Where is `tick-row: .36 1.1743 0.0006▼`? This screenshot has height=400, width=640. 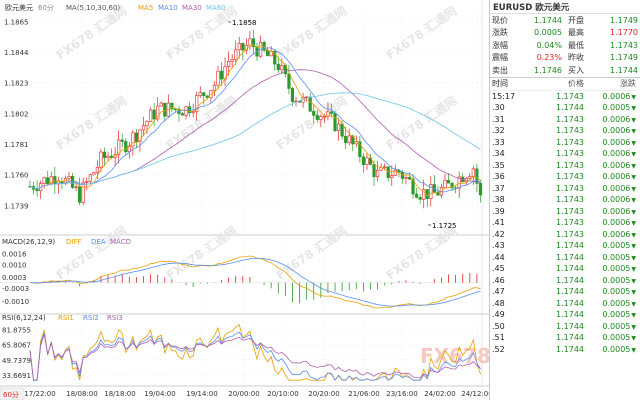 tick-row: .36 1.1743 0.0006▼ is located at coordinates (565, 177).